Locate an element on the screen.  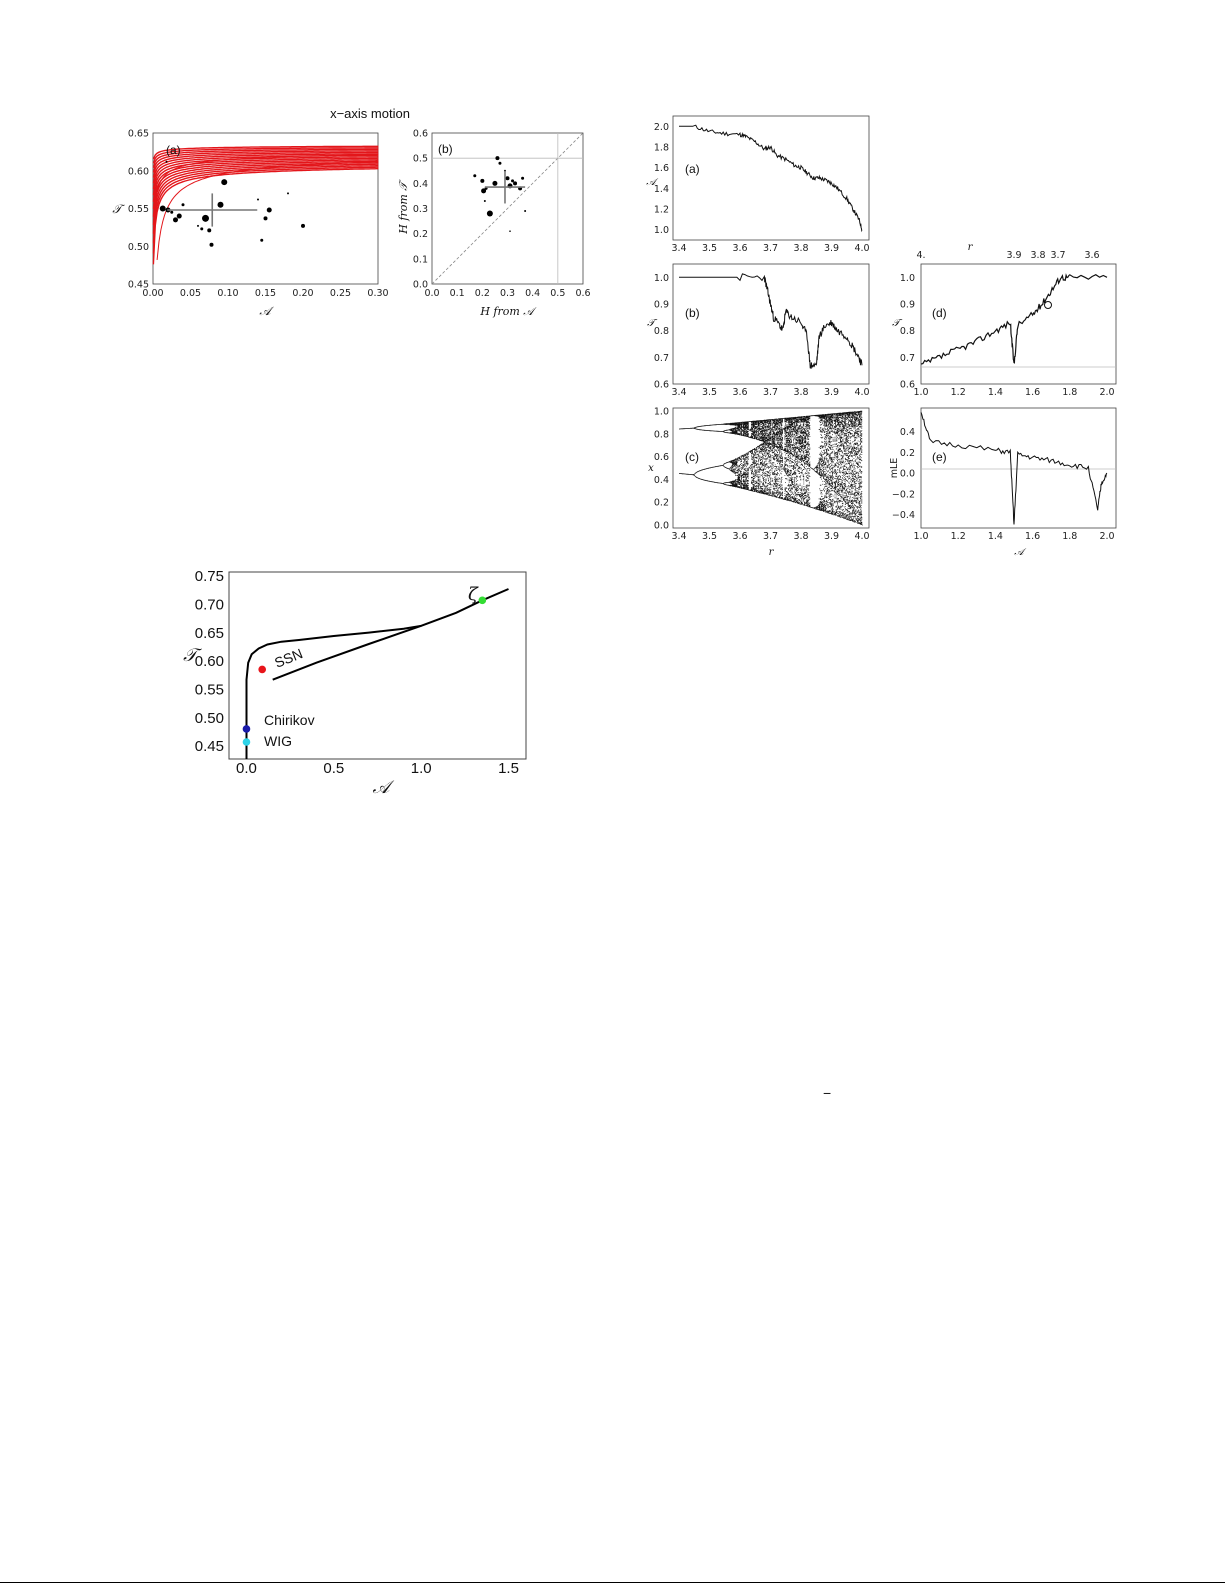
plot-frame is located at coordinates (771, 178).